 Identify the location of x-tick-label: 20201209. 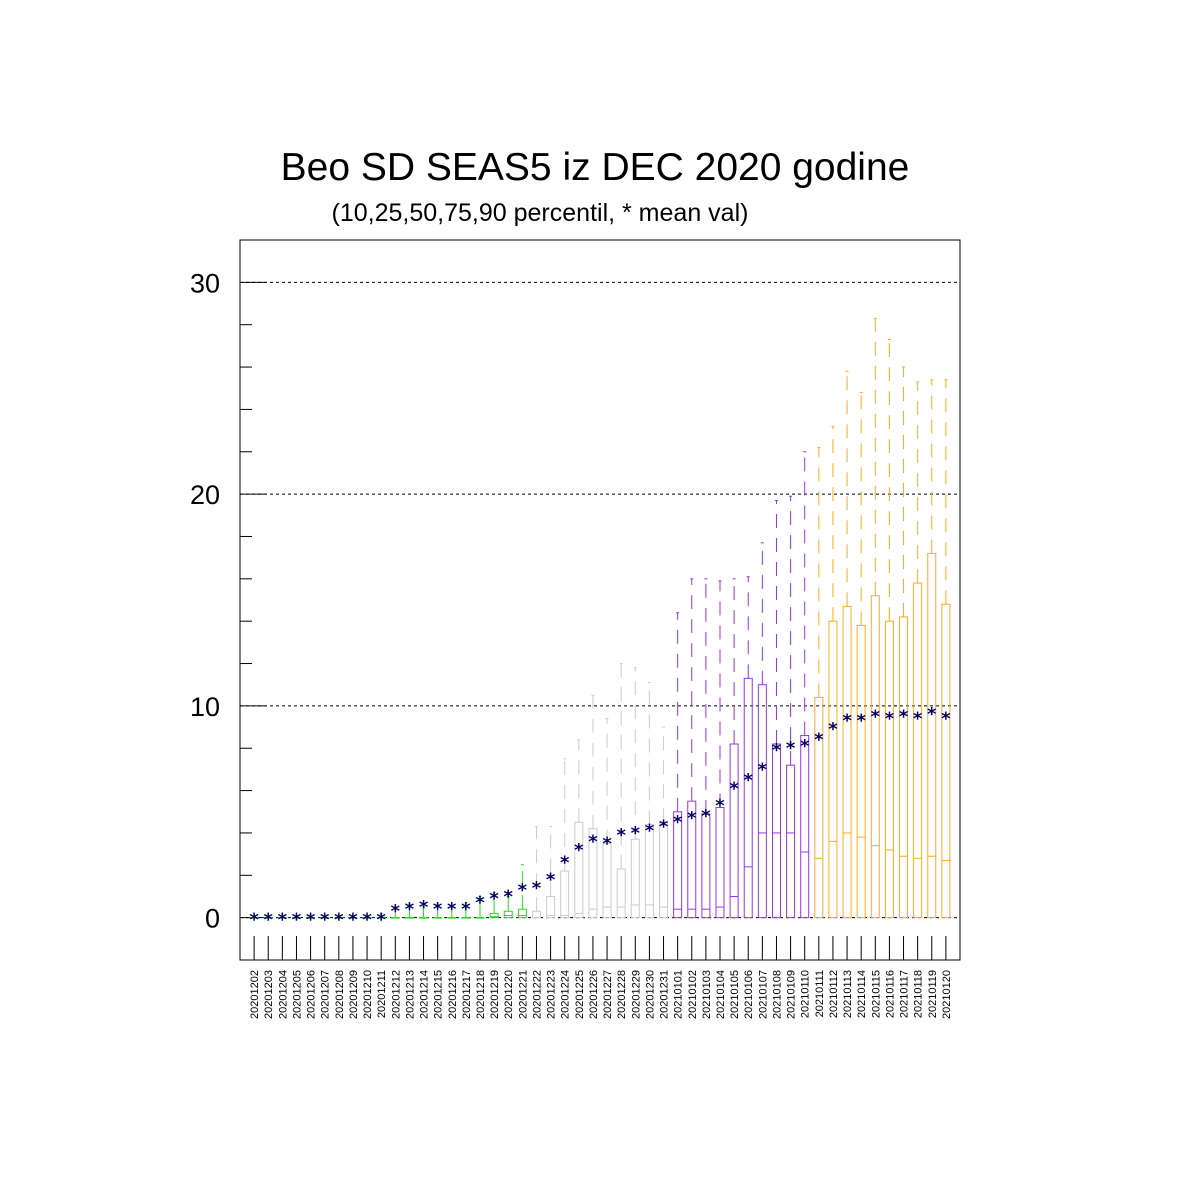
(354, 994).